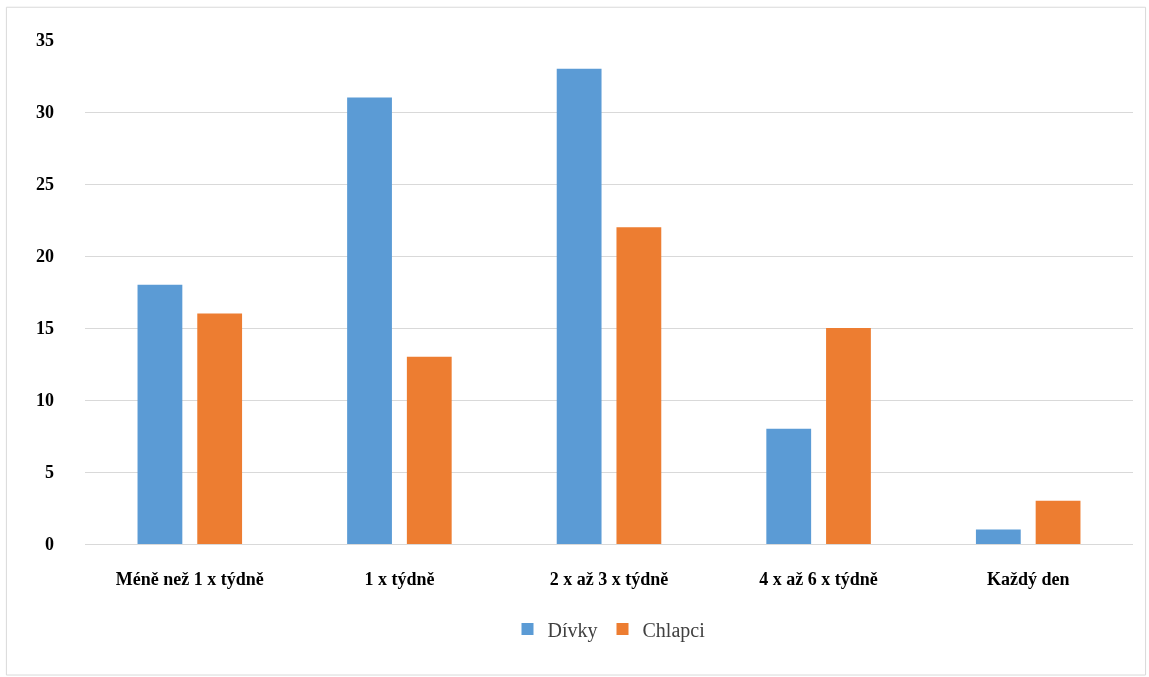 Image resolution: width=1149 pixels, height=677 pixels. What do you see at coordinates (818, 578) in the screenshot?
I see `x-tick-label: 4 x až 6 x týdně` at bounding box center [818, 578].